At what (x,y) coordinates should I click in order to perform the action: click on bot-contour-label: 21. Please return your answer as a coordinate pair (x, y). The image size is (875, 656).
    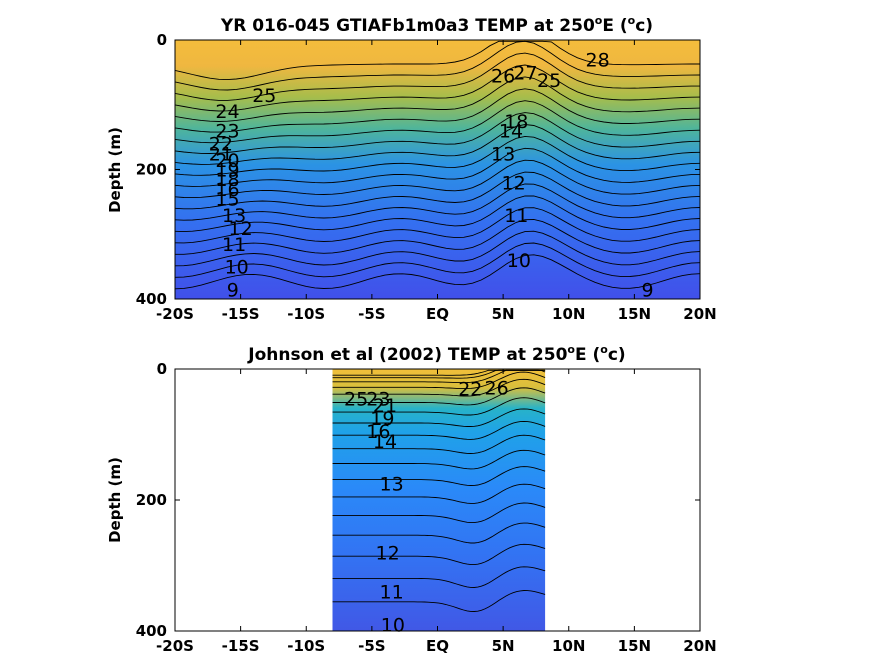
    Looking at the image, I should click on (385, 406).